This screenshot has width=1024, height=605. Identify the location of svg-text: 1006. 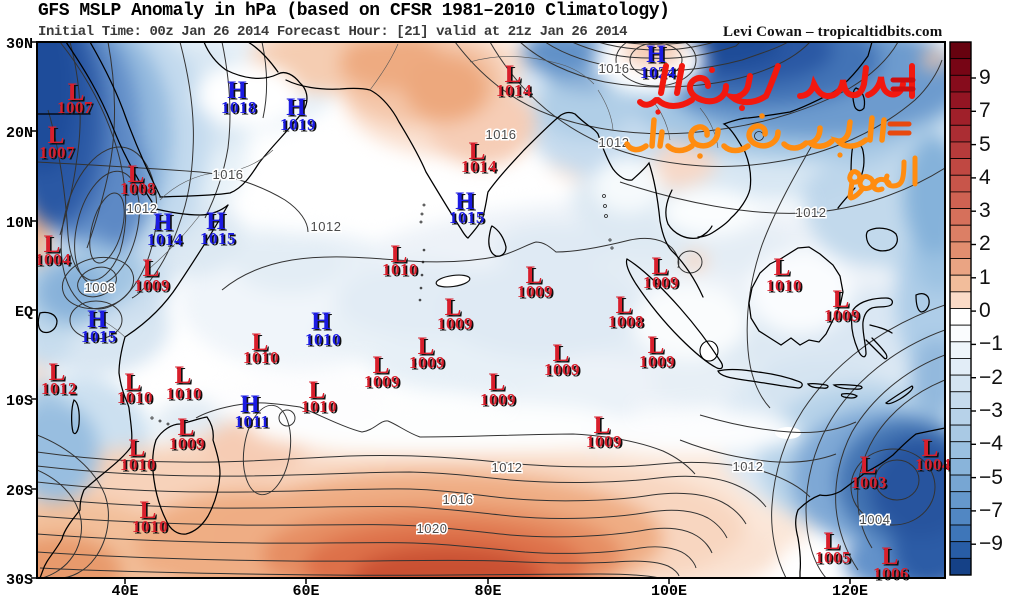
(893, 575).